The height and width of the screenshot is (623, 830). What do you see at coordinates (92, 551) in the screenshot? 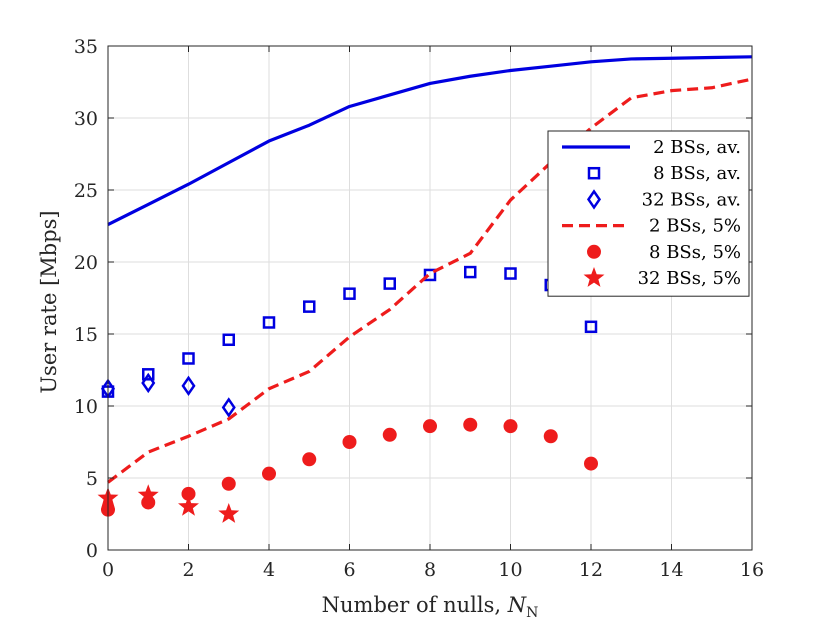
I see `y-tick-label: 0` at bounding box center [92, 551].